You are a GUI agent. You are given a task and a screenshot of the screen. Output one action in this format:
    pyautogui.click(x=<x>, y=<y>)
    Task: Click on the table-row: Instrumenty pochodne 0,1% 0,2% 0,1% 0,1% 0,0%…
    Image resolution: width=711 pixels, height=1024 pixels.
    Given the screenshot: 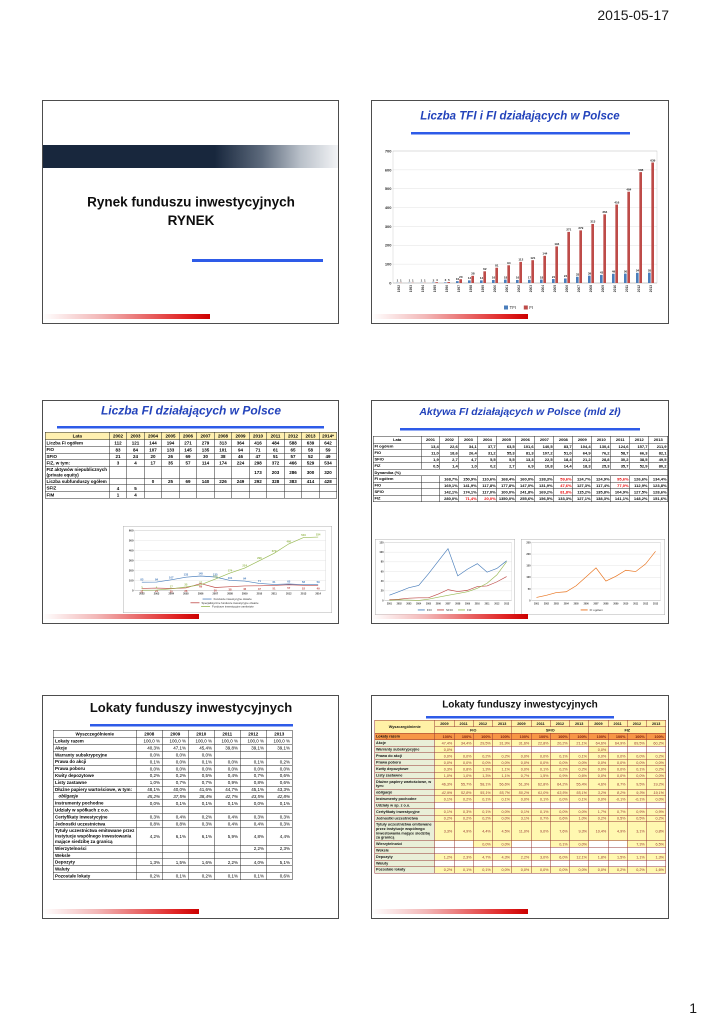 What is the action you would take?
    pyautogui.click(x=520, y=799)
    